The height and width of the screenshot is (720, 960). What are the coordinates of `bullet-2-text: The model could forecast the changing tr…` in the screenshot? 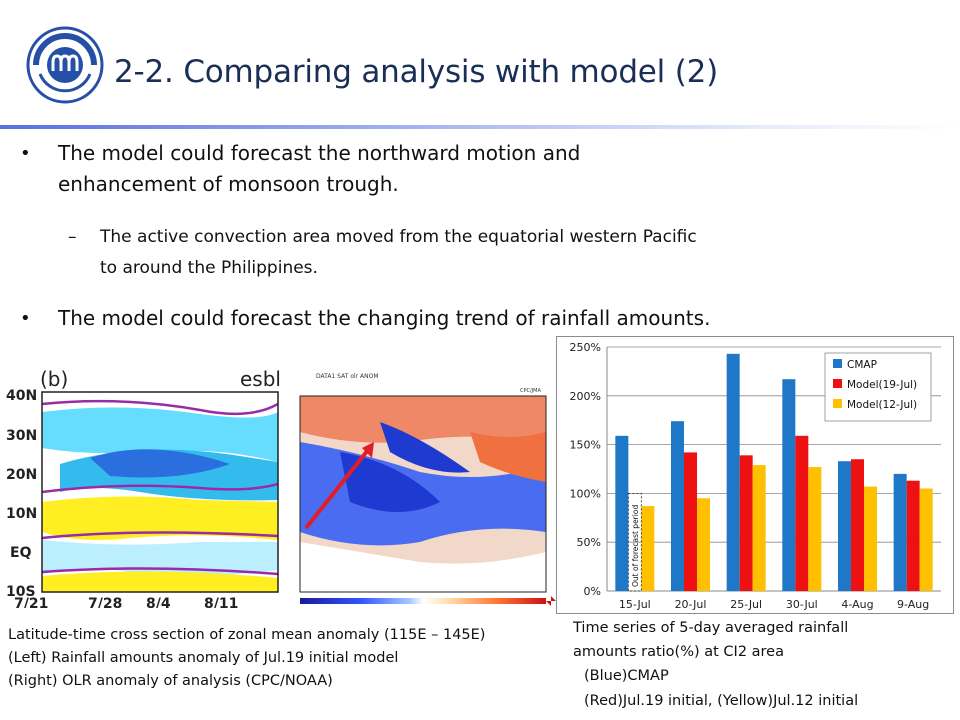 It's located at (384, 318).